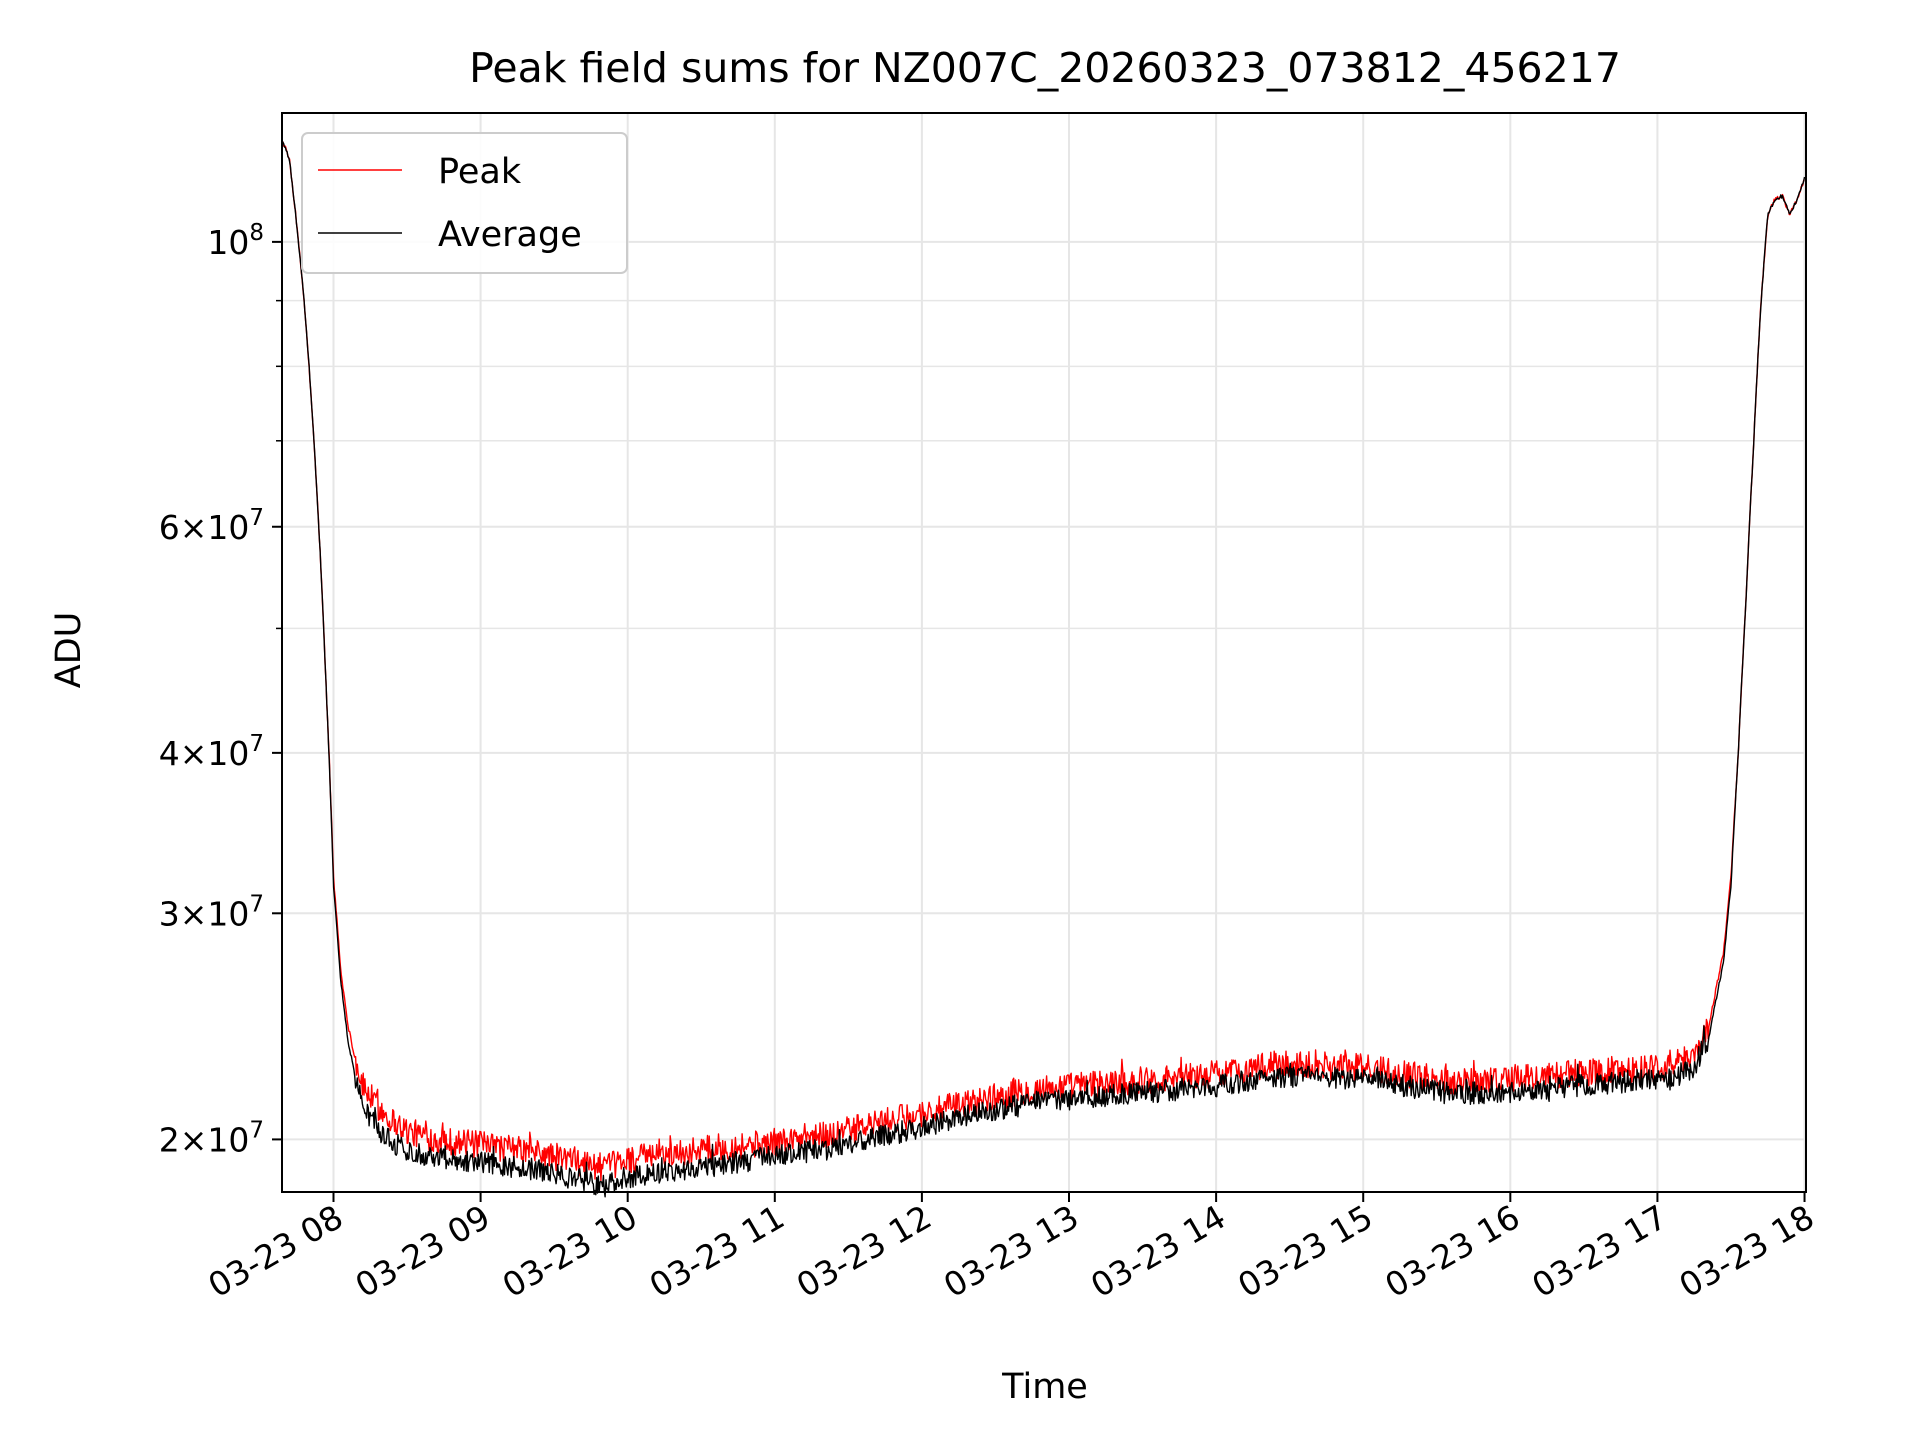  I want to click on y-tick-label: 6×107, so click(211, 526).